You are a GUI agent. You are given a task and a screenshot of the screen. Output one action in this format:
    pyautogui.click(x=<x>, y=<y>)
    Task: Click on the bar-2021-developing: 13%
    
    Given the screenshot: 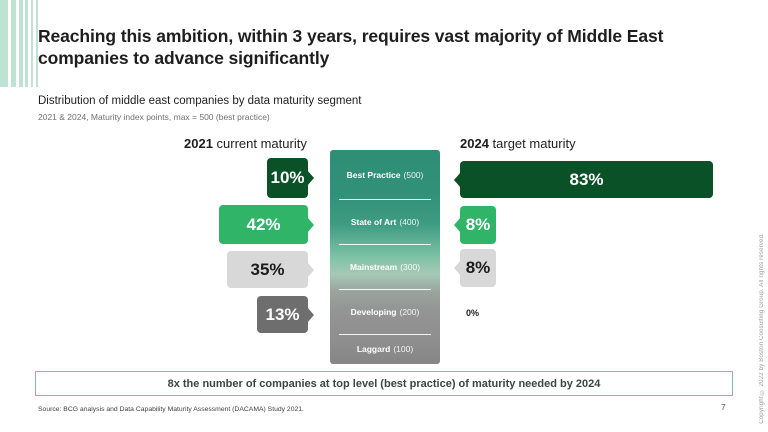 What is the action you would take?
    pyautogui.click(x=285, y=314)
    